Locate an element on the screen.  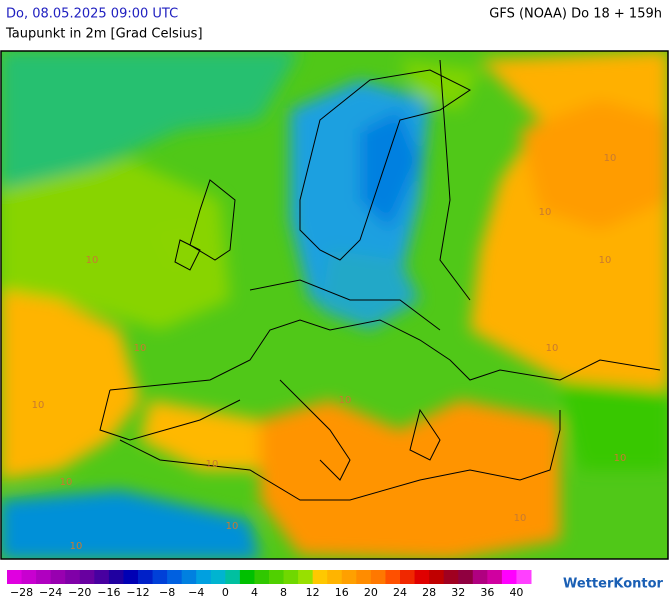
legend-tick-label: −20 is located at coordinates (79, 592).